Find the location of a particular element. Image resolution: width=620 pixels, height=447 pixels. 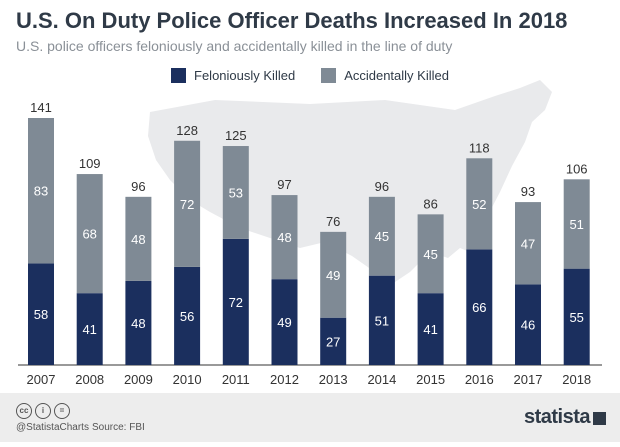

value-label-feloniously-2017: 46 is located at coordinates (528, 325).